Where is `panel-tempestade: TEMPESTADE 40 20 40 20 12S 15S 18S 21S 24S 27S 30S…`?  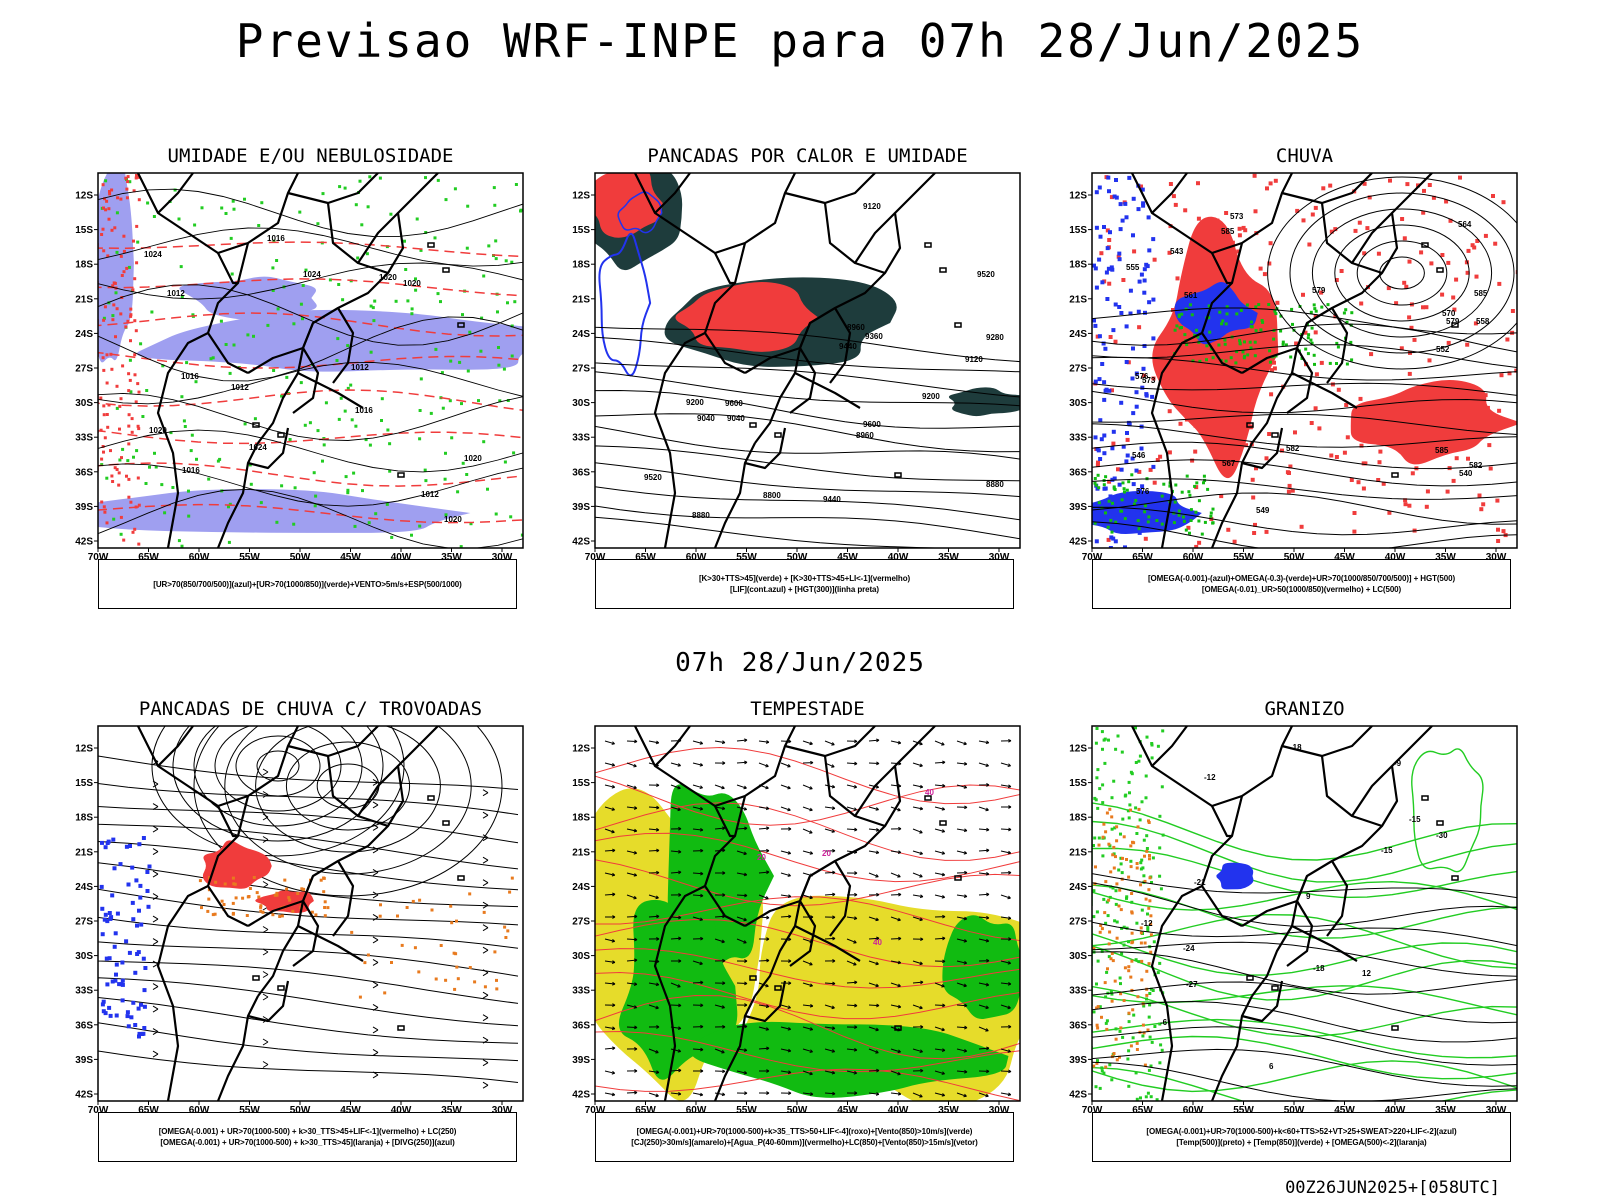
panel-tempestade: TEMPESTADE 40 20 40 20 12S 15S 18S 21S 24S 27S 30S… is located at coordinates (796, 935).